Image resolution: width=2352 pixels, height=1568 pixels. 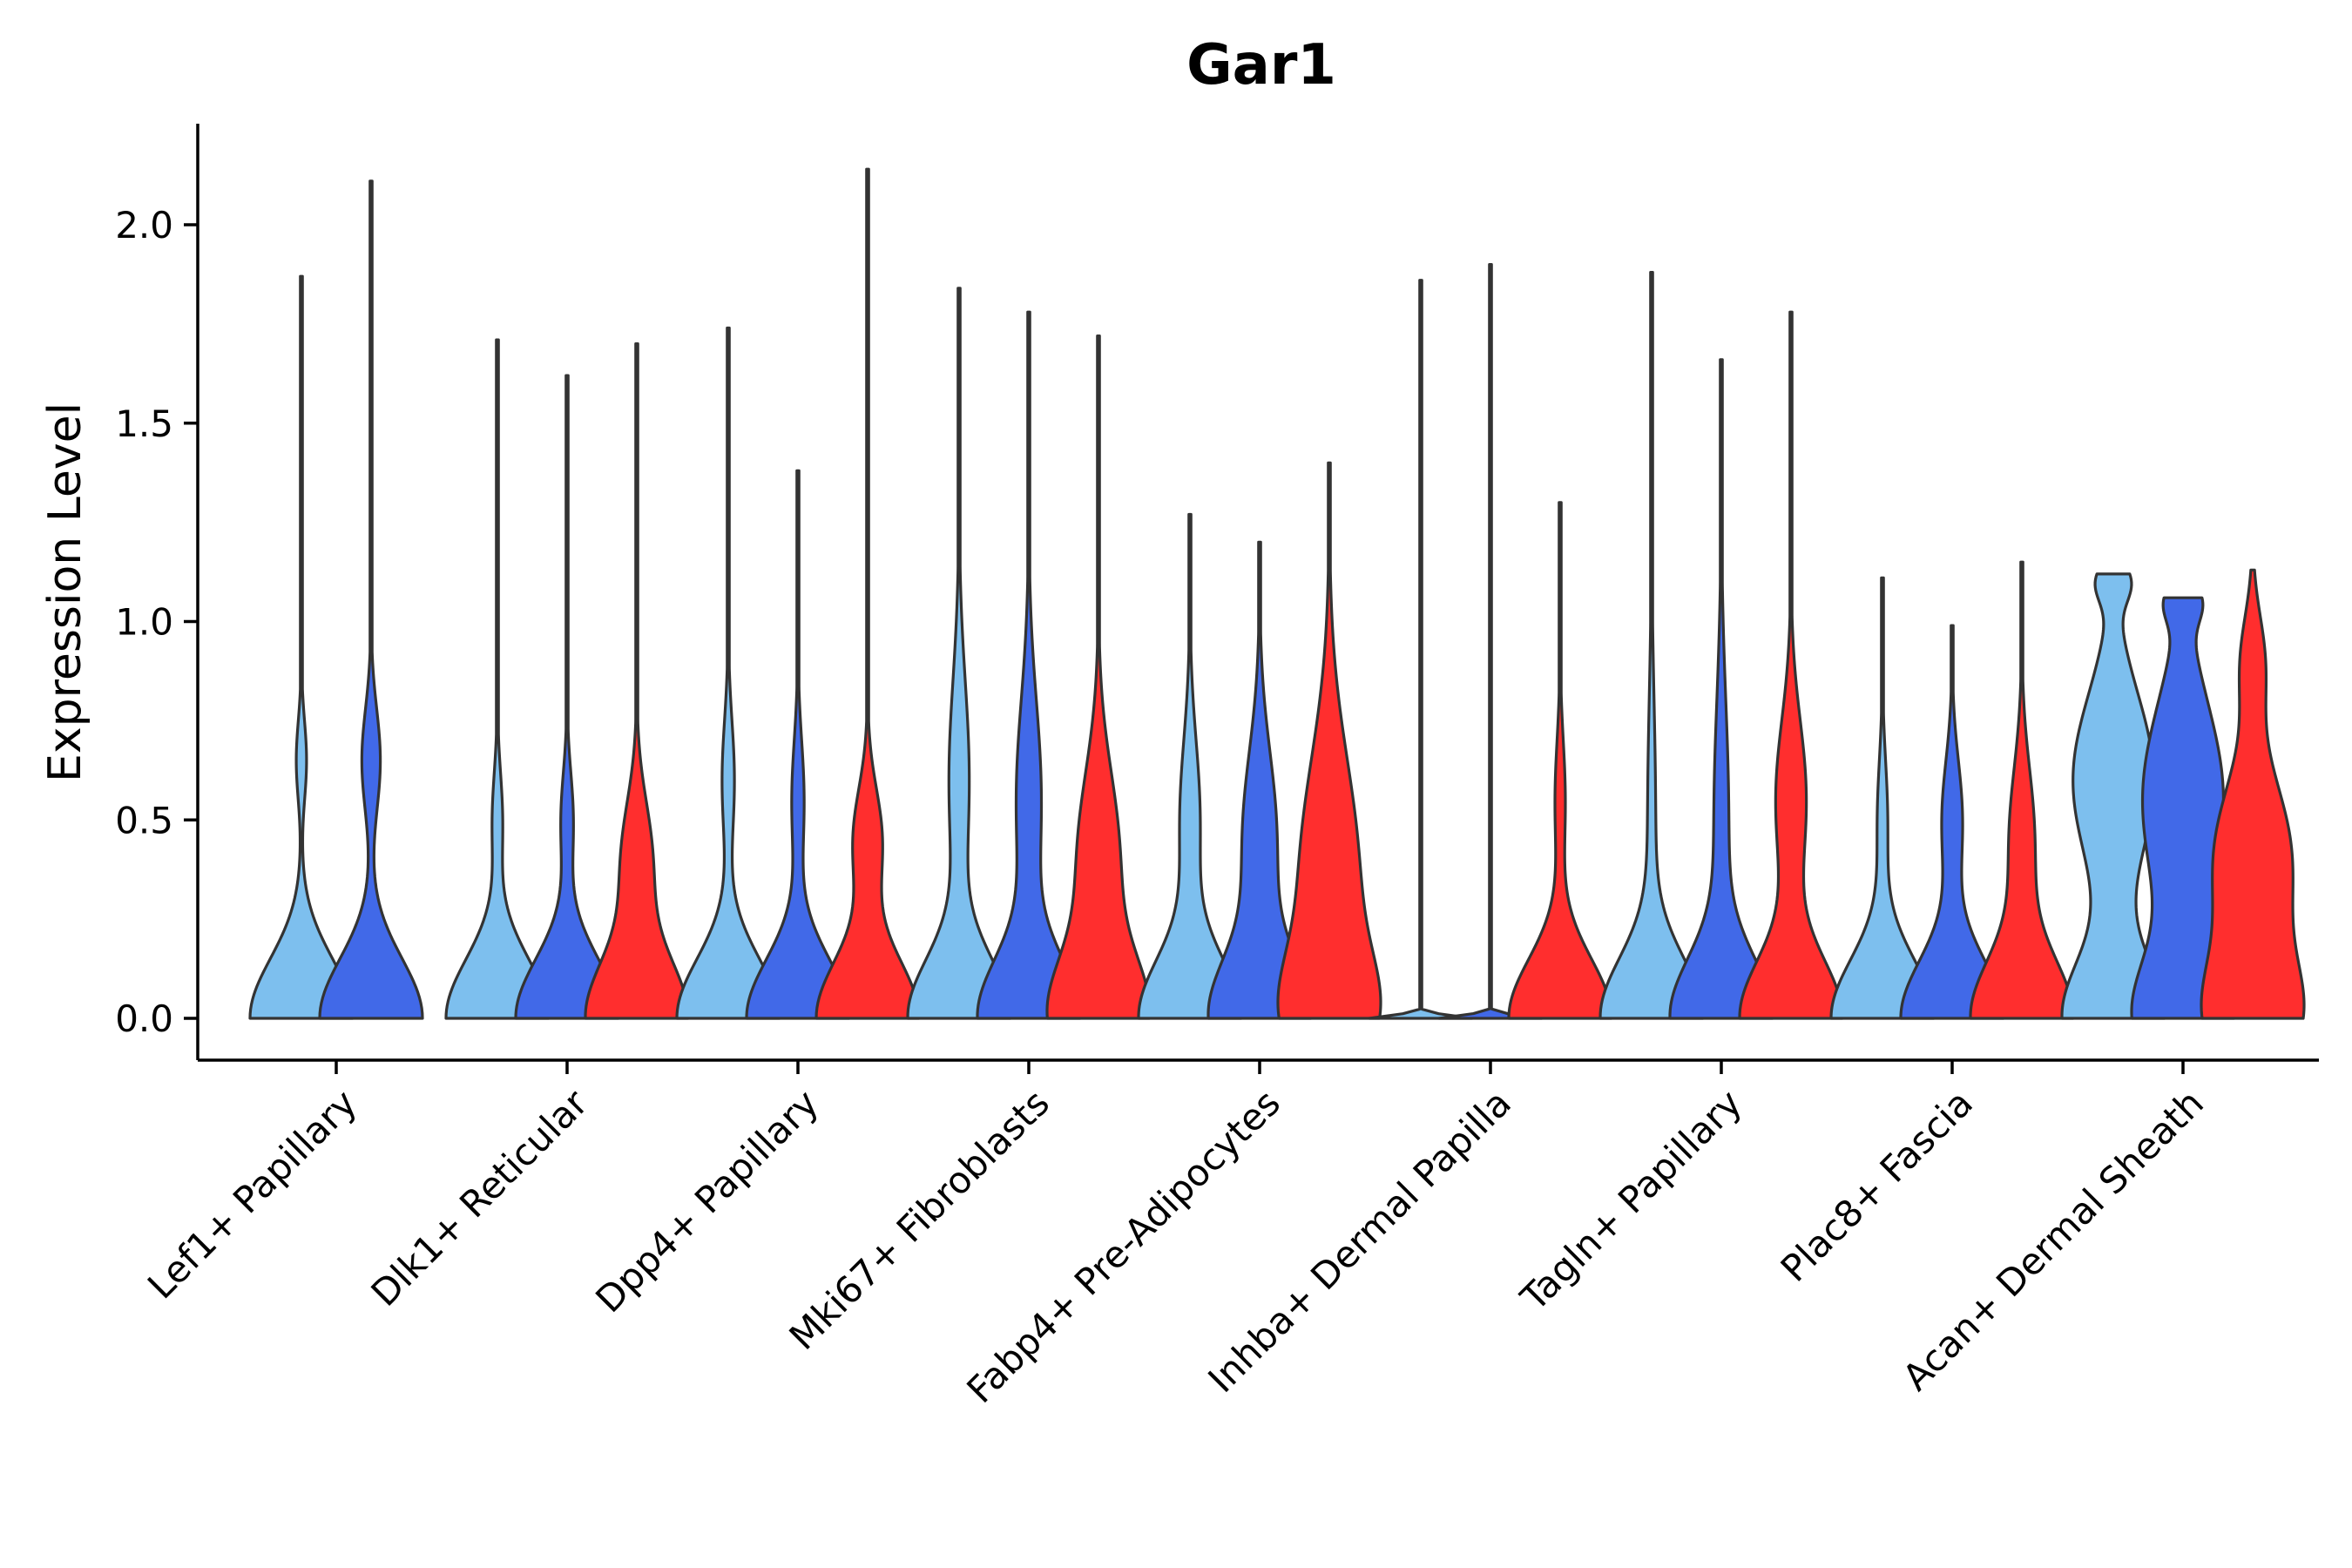 I want to click on x-tick-label: Plac8+ Fascia, so click(x=1877, y=1185).